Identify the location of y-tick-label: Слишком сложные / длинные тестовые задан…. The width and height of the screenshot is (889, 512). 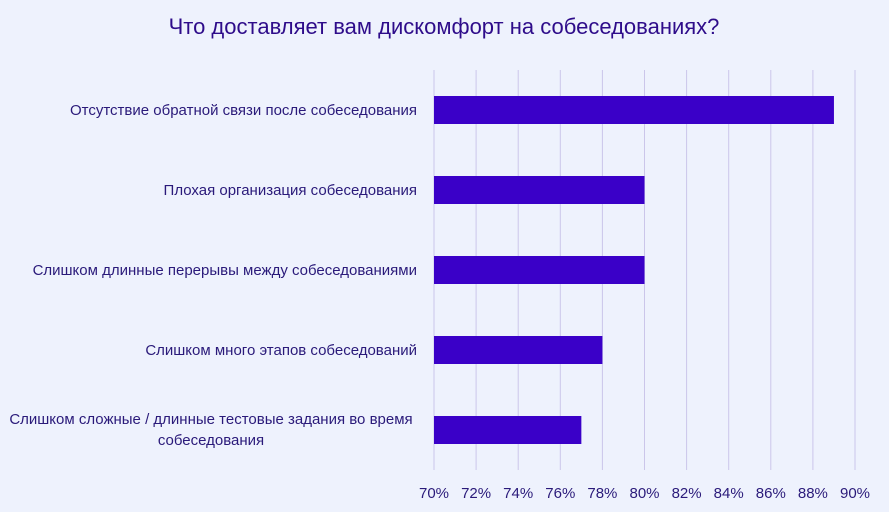
(211, 430).